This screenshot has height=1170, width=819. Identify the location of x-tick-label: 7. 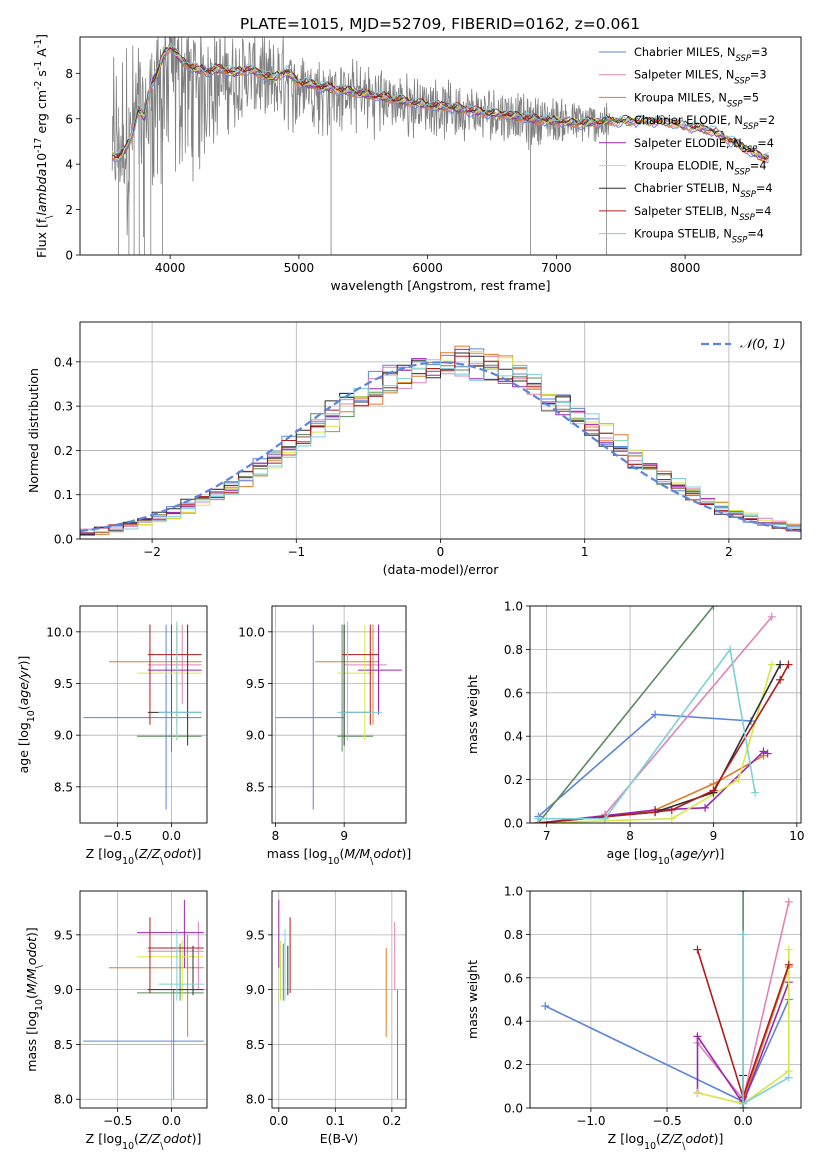
(547, 836).